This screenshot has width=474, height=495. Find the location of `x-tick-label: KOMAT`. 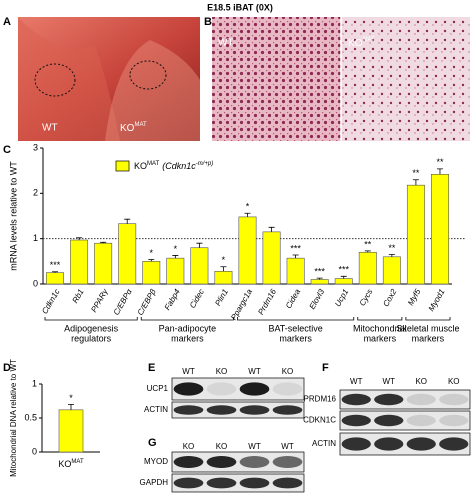

x-tick-label: KOMAT is located at coordinates (71, 464).